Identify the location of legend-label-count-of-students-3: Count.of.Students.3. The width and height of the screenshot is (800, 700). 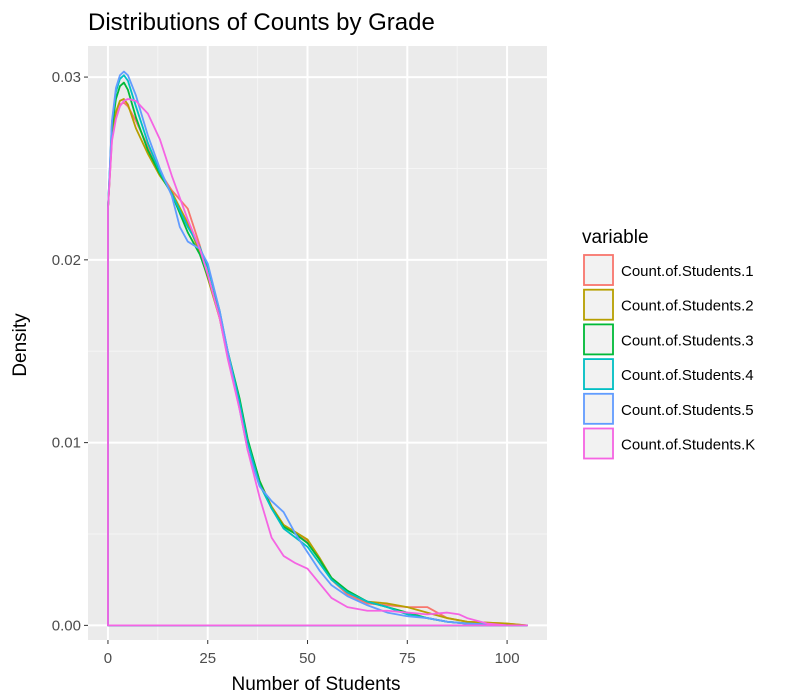
(687, 340).